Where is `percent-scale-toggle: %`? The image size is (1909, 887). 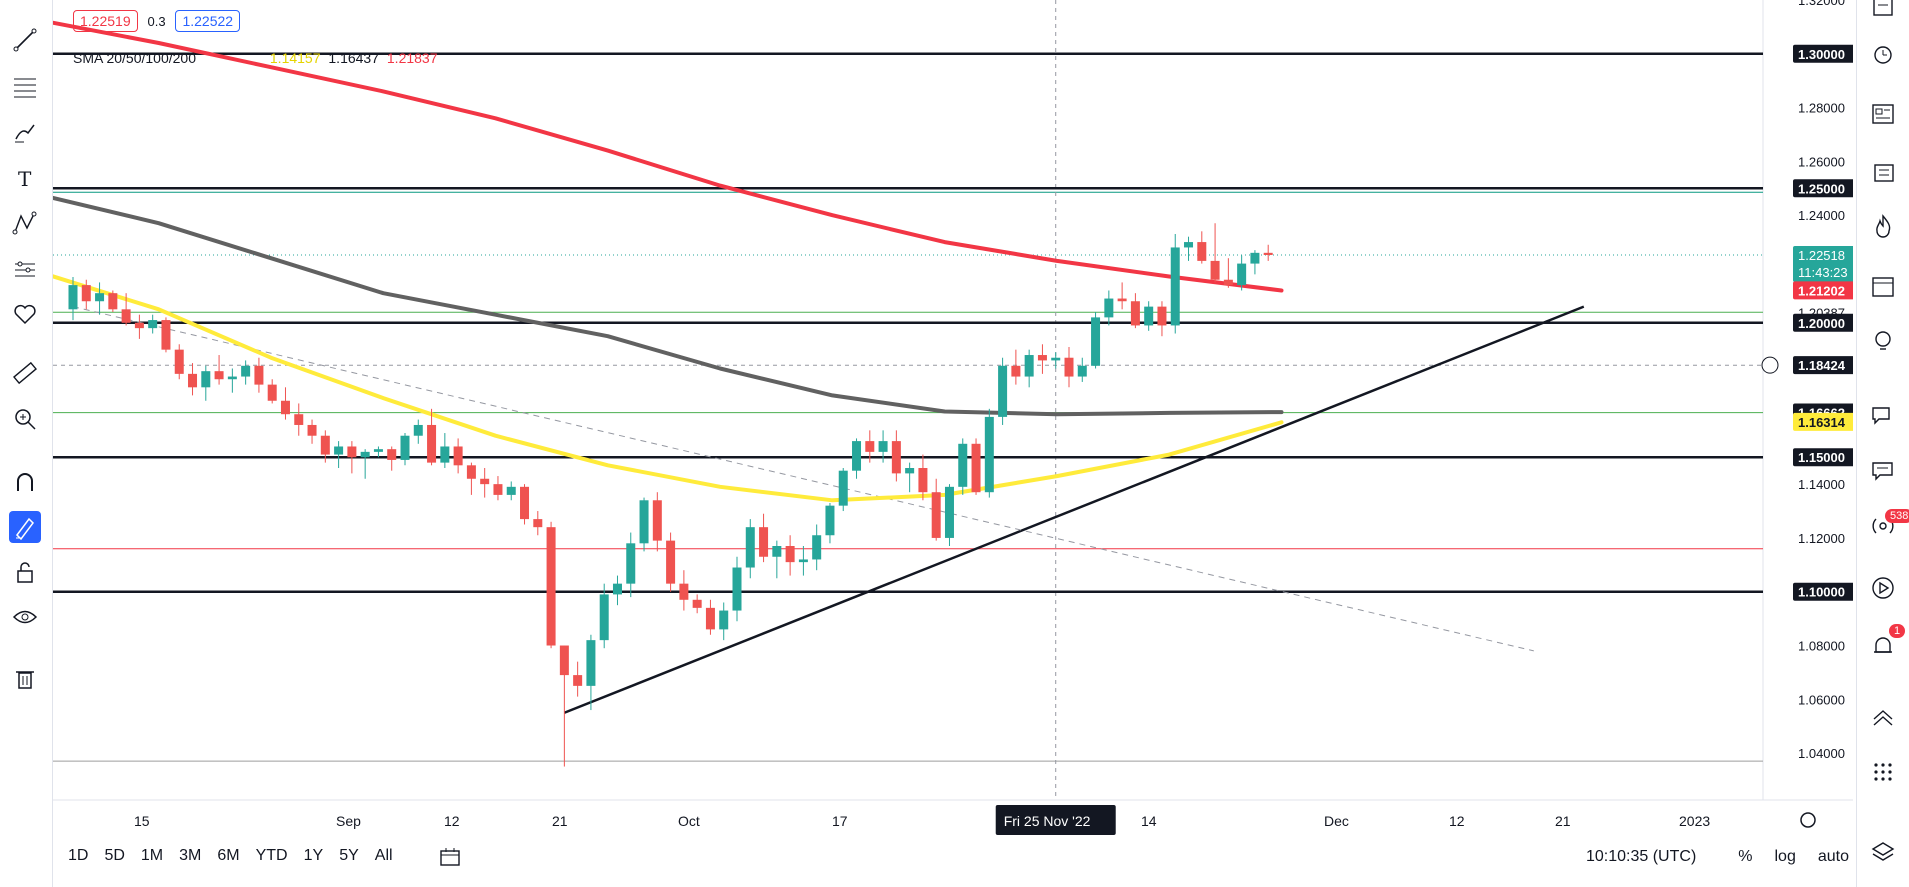
percent-scale-toggle: % is located at coordinates (1745, 856).